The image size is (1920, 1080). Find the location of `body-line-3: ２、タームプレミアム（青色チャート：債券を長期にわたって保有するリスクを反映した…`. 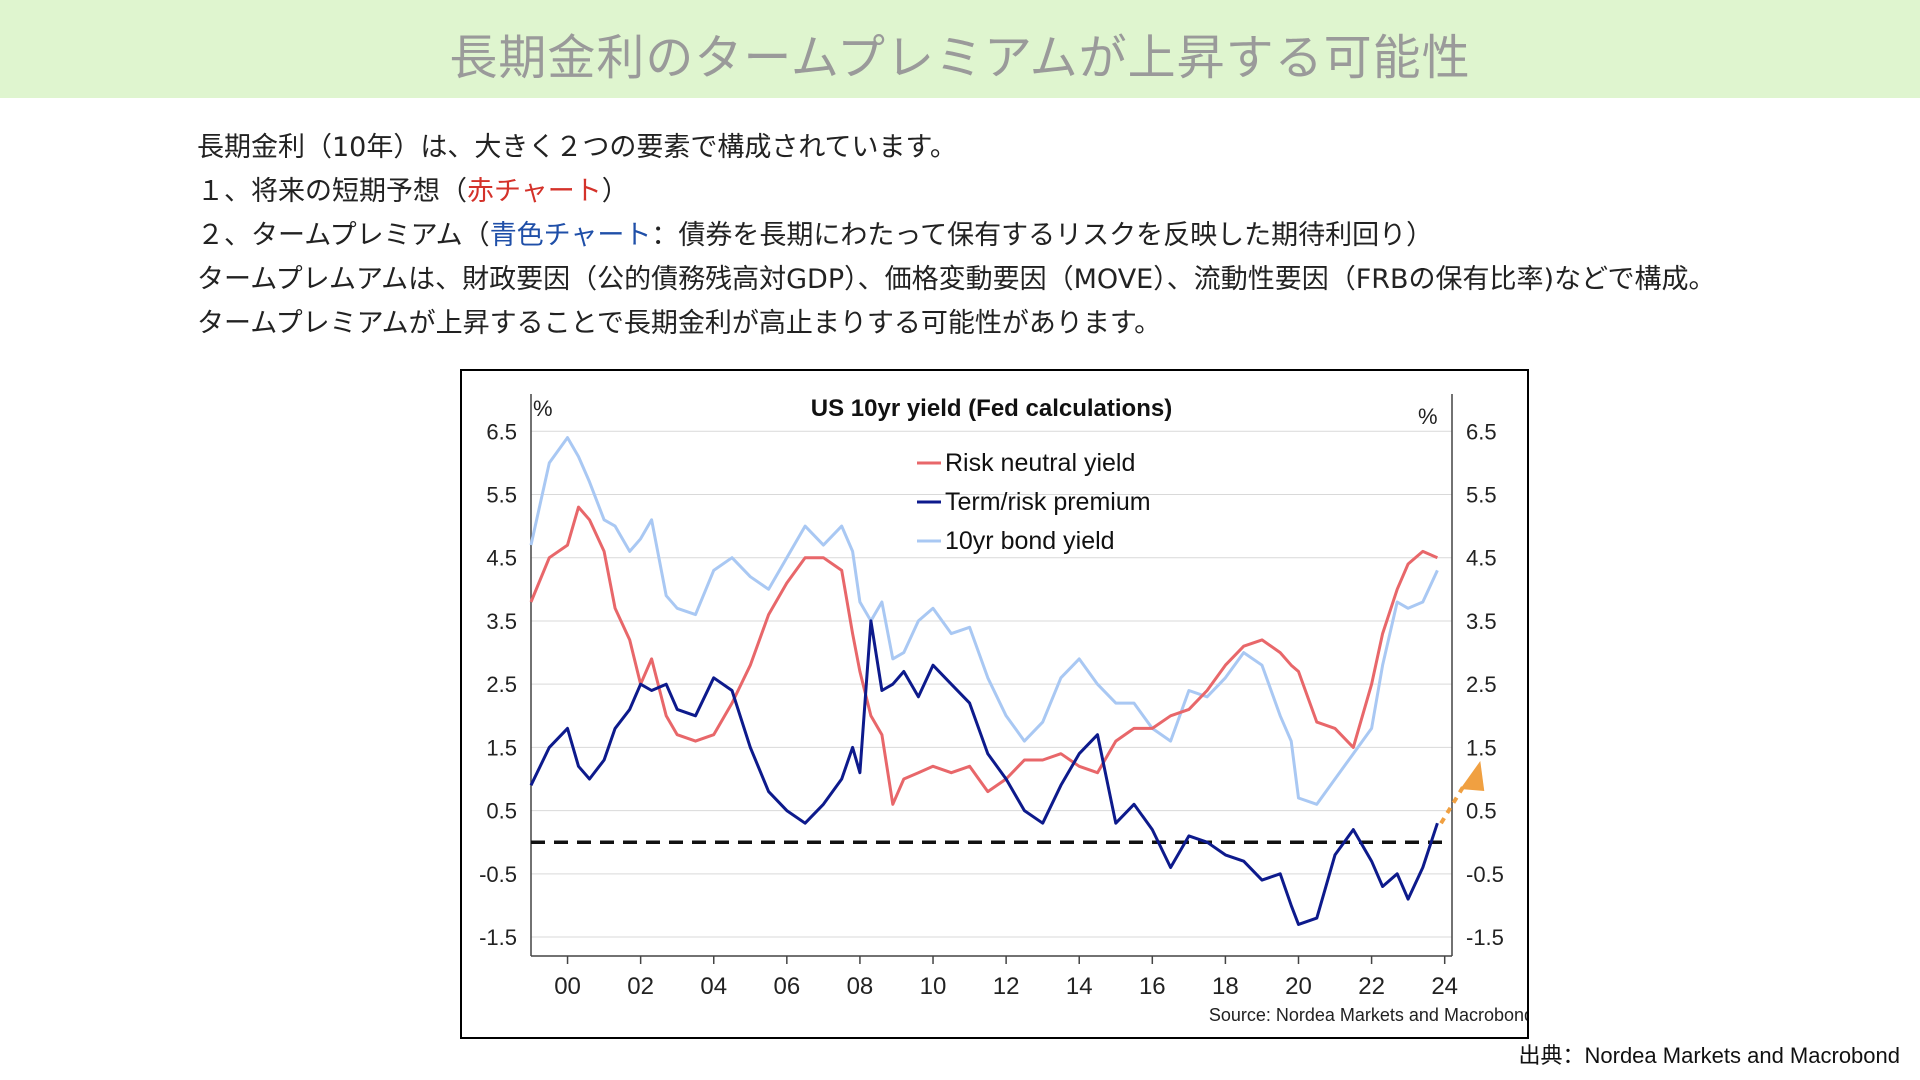

body-line-3: ２、タームプレミアム（青色チャート：債券を長期にわたって保有するリスクを反映した… is located at coordinates (956, 236).